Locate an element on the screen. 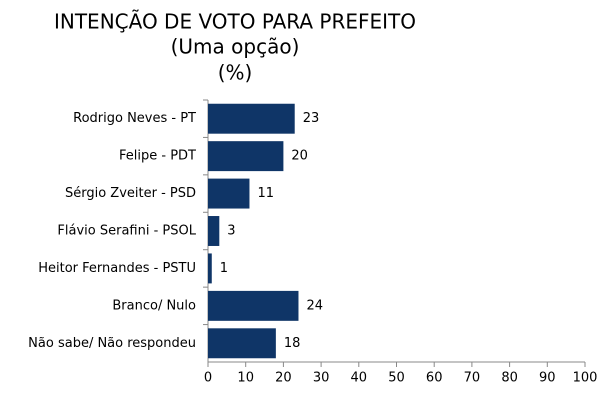 The height and width of the screenshot is (403, 613). x-tick-label: 10 is located at coordinates (245, 378).